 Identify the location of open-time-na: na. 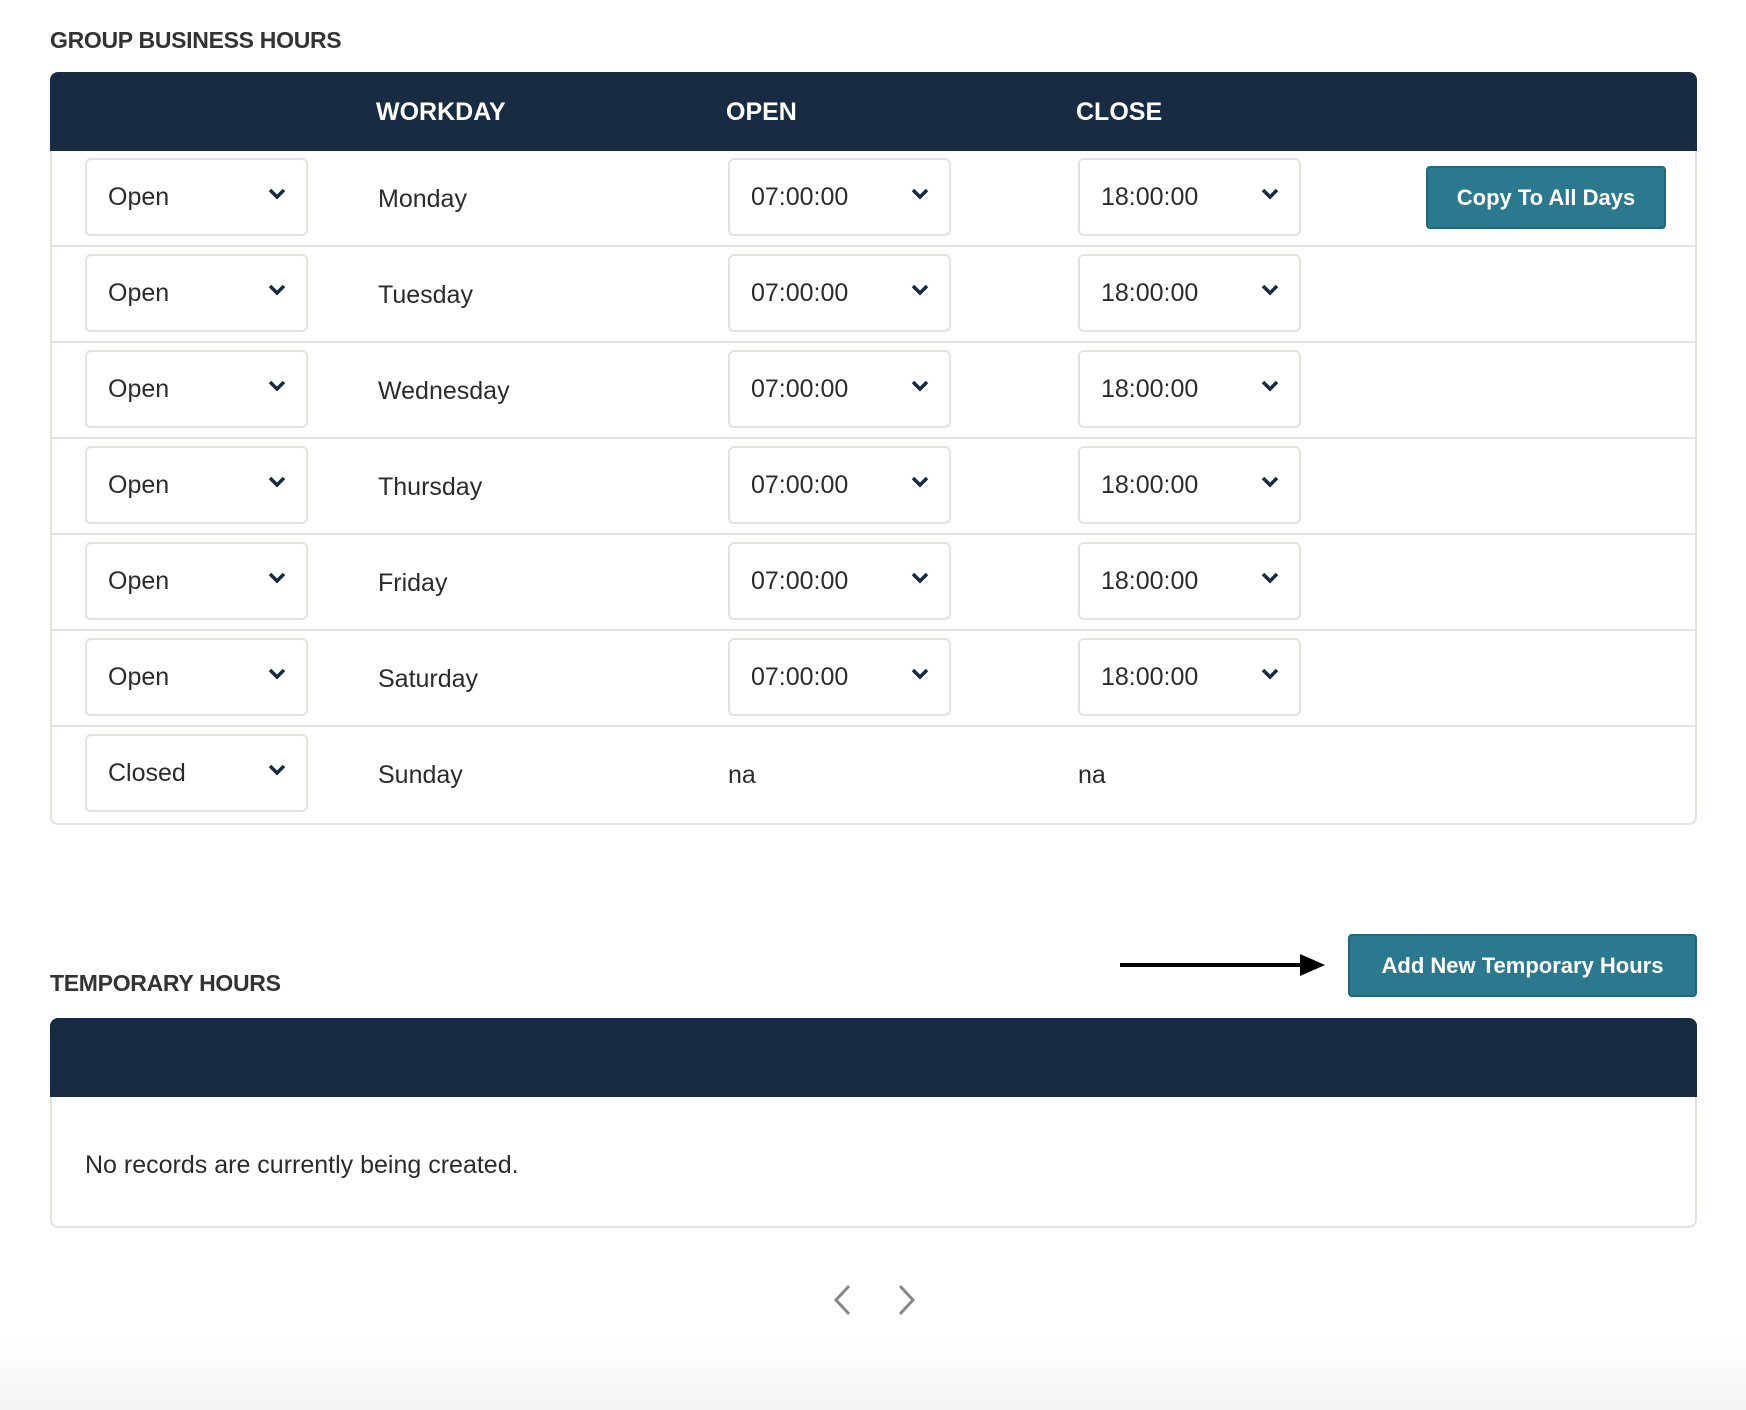
(742, 775).